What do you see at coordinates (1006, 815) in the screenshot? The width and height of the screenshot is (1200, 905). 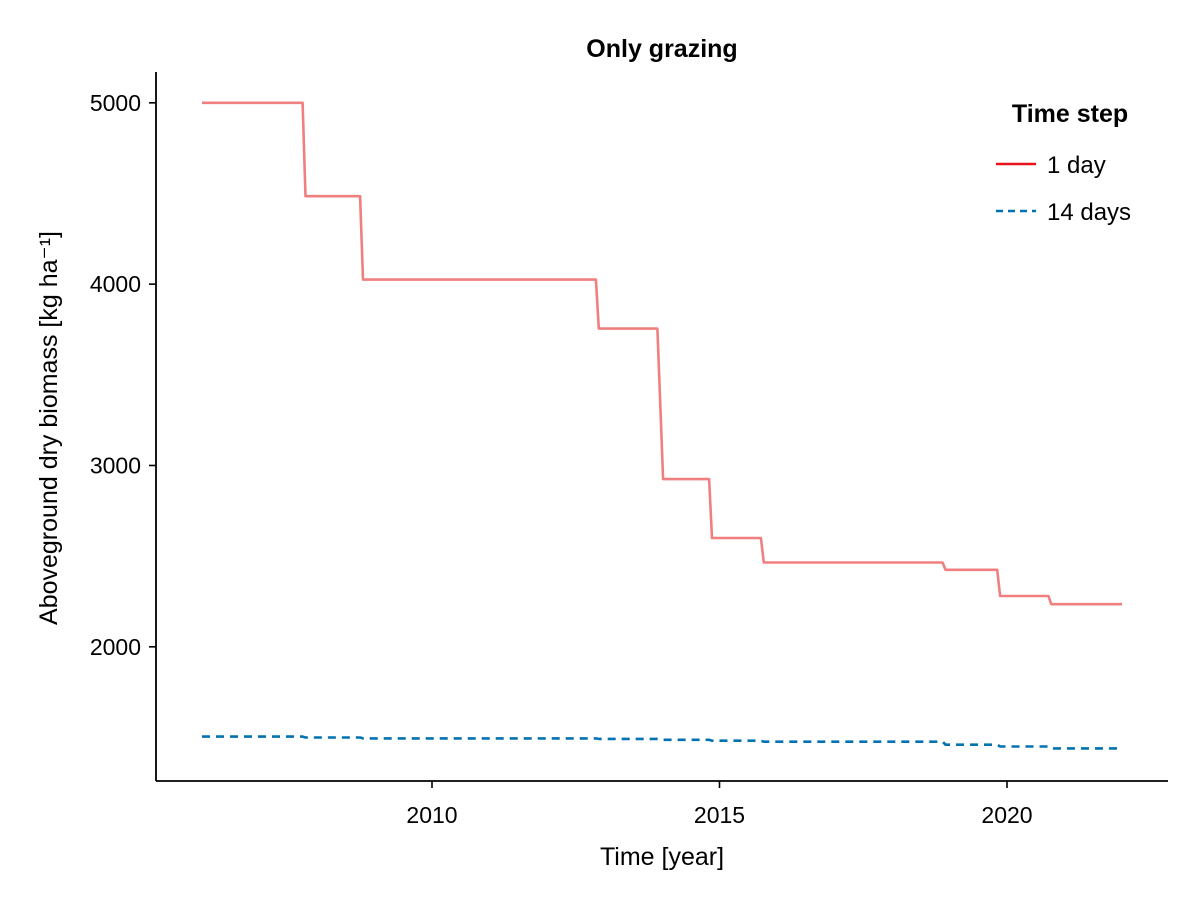 I see `x-tick-label: 2020` at bounding box center [1006, 815].